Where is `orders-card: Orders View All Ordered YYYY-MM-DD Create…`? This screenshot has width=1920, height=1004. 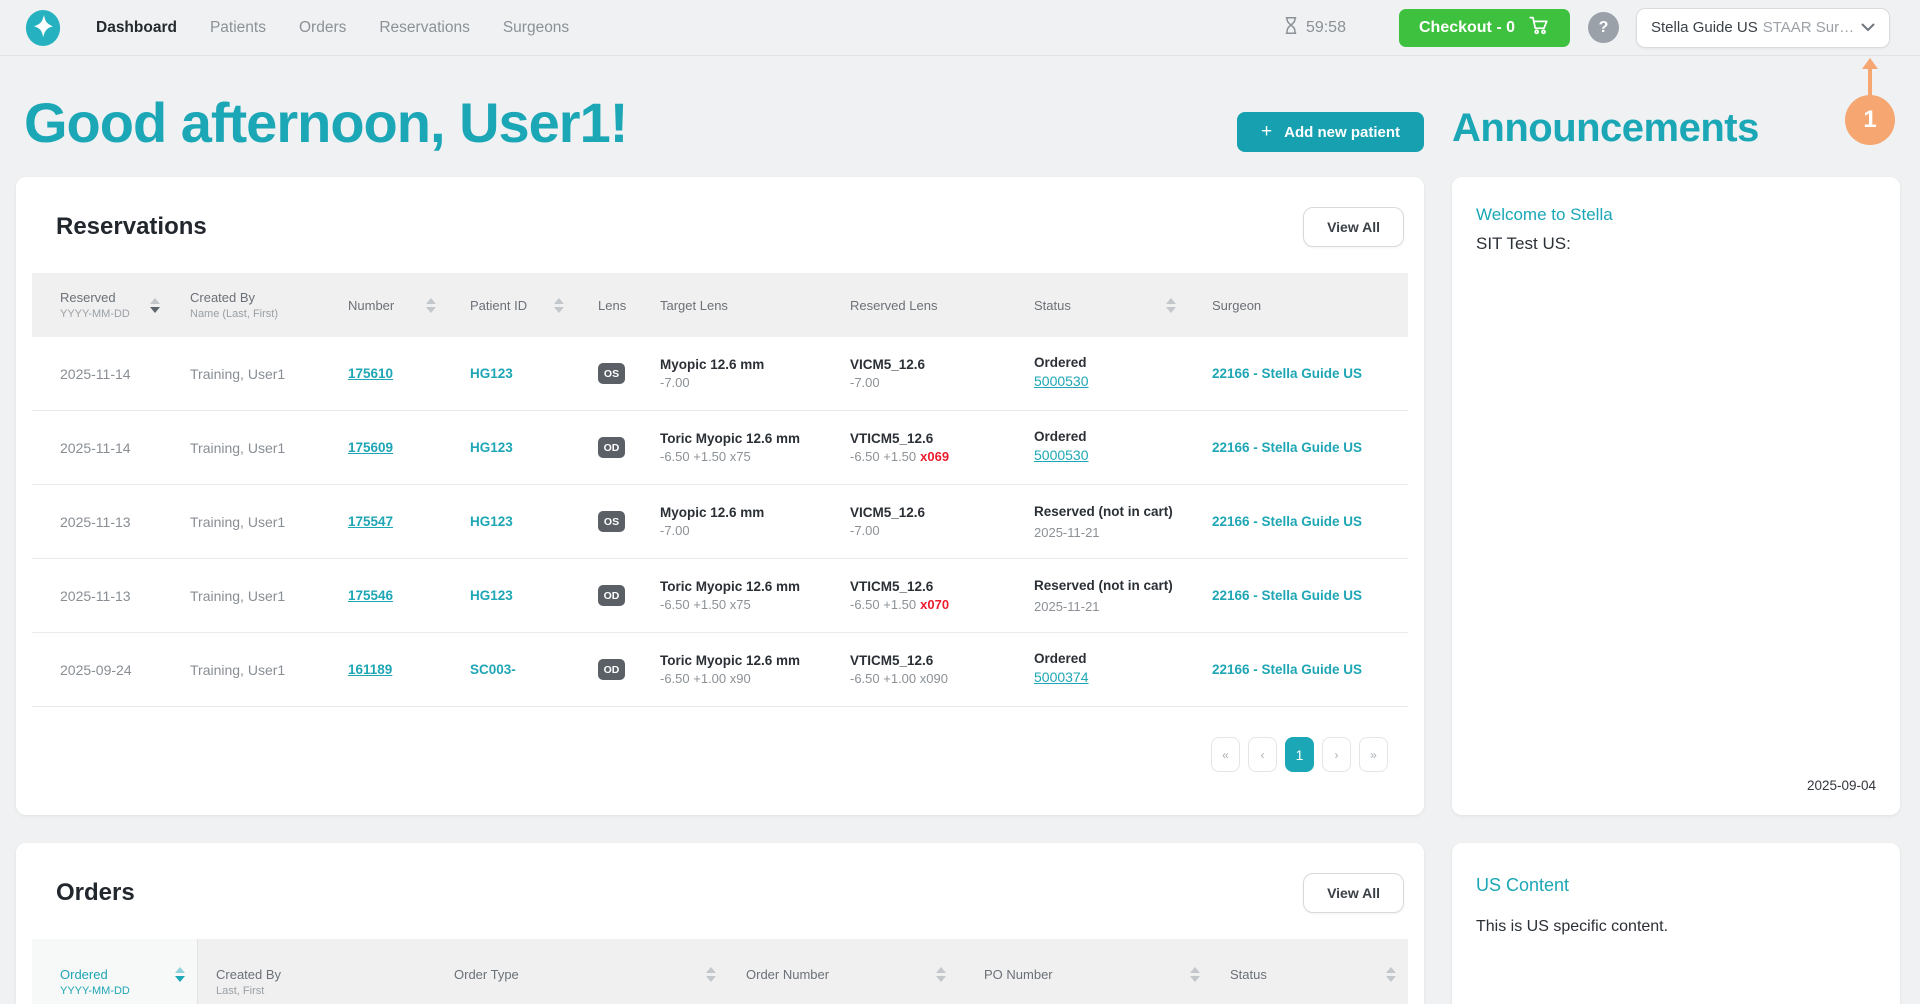 orders-card: Orders View All Ordered YYYY-MM-DD Create… is located at coordinates (720, 923).